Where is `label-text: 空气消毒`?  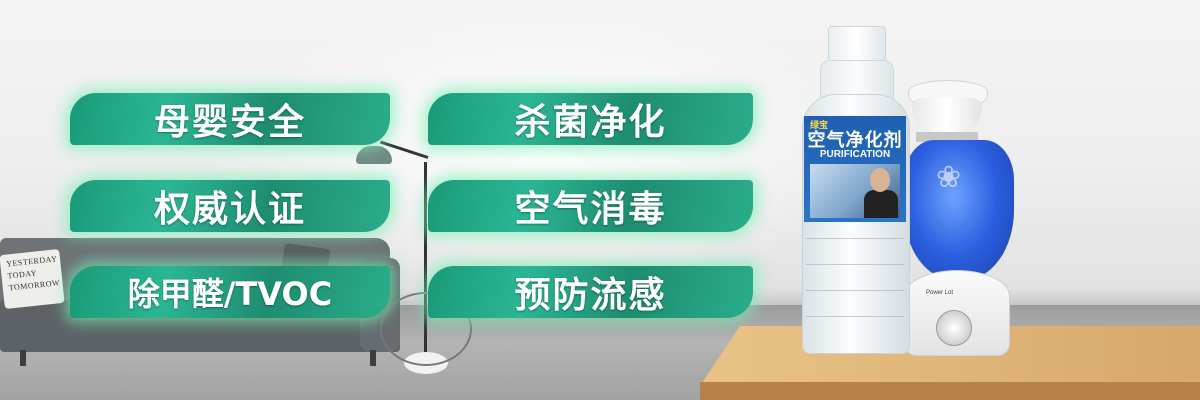 label-text: 空气消毒 is located at coordinates (590, 209).